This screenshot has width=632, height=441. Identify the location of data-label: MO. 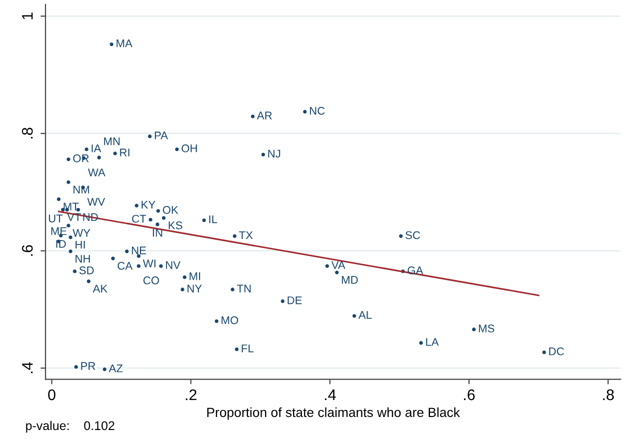
(230, 320).